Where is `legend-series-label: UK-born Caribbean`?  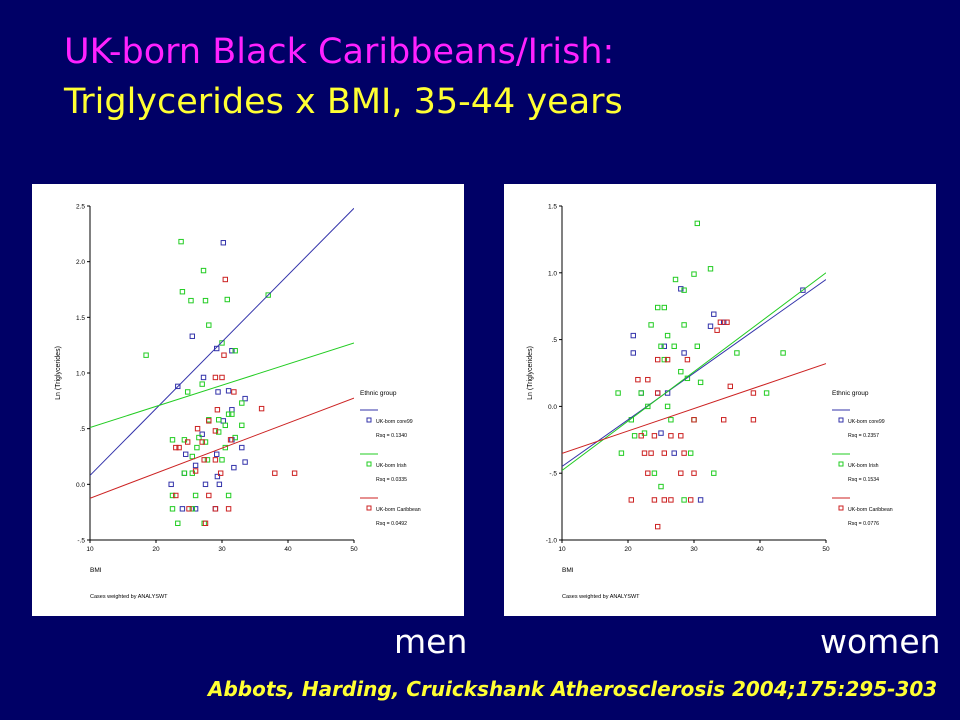 legend-series-label: UK-born Caribbean is located at coordinates (398, 510).